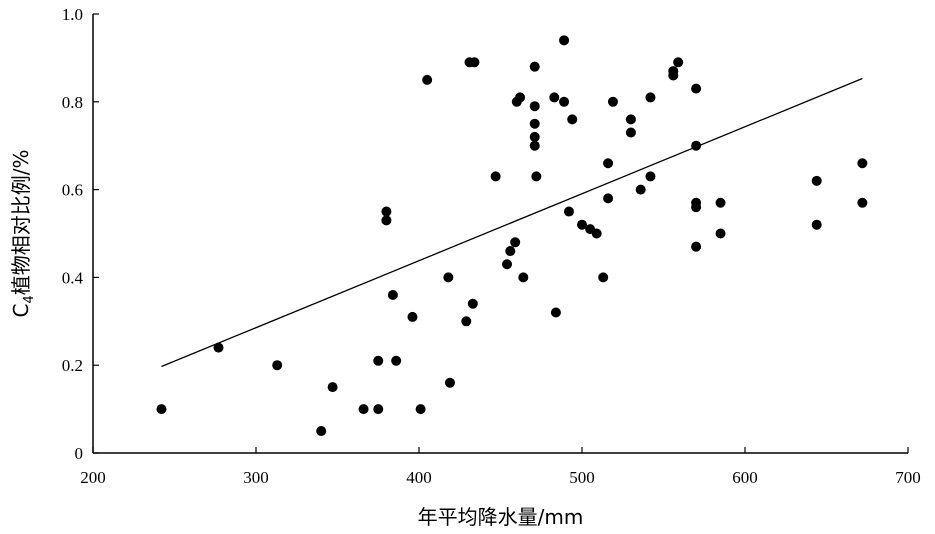  What do you see at coordinates (72, 365) in the screenshot?
I see `y-tick-label: 0.2` at bounding box center [72, 365].